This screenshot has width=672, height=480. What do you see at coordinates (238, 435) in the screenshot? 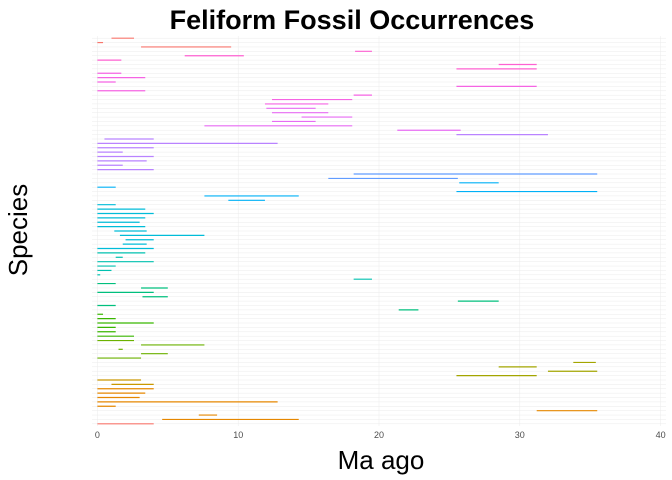
I see `x-tick-label: 10` at bounding box center [238, 435].